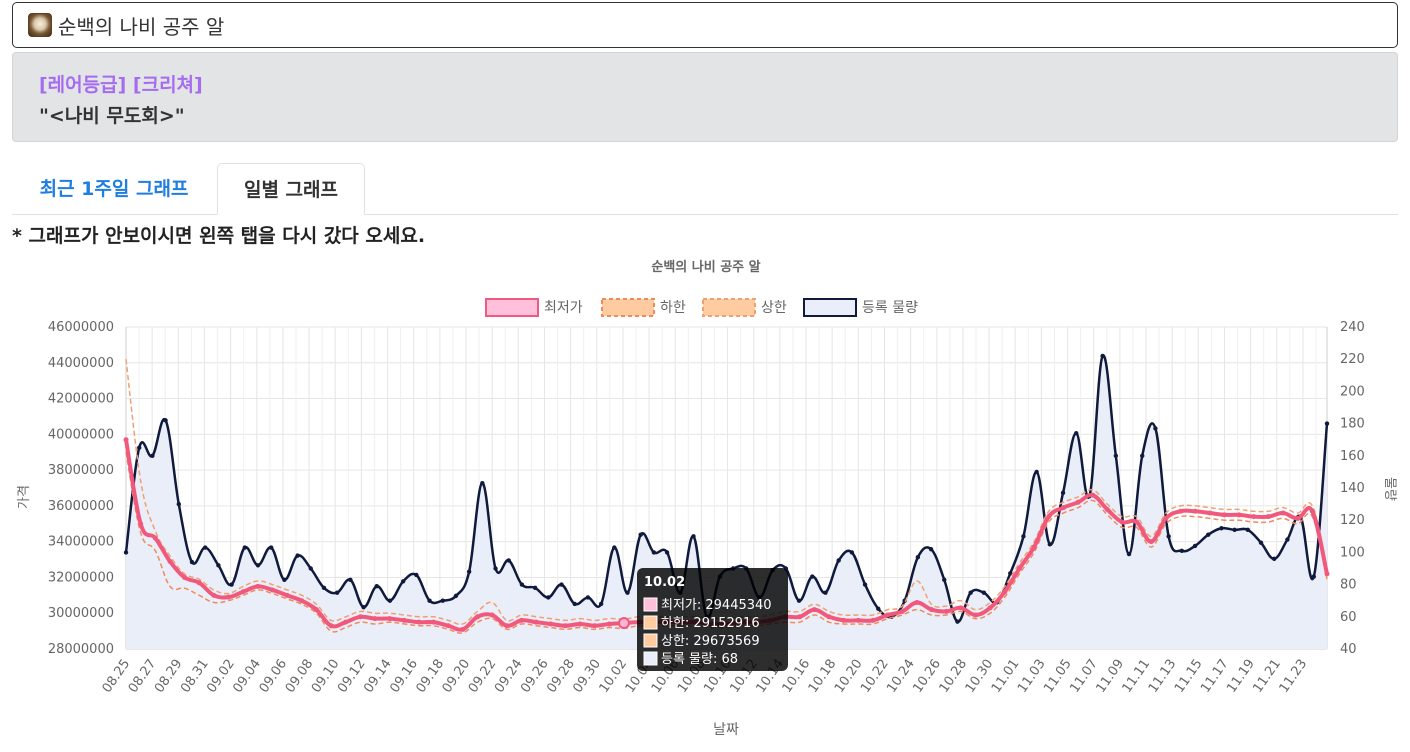 Image resolution: width=1410 pixels, height=752 pixels. I want to click on y-tick-label: 40000000, so click(81, 434).